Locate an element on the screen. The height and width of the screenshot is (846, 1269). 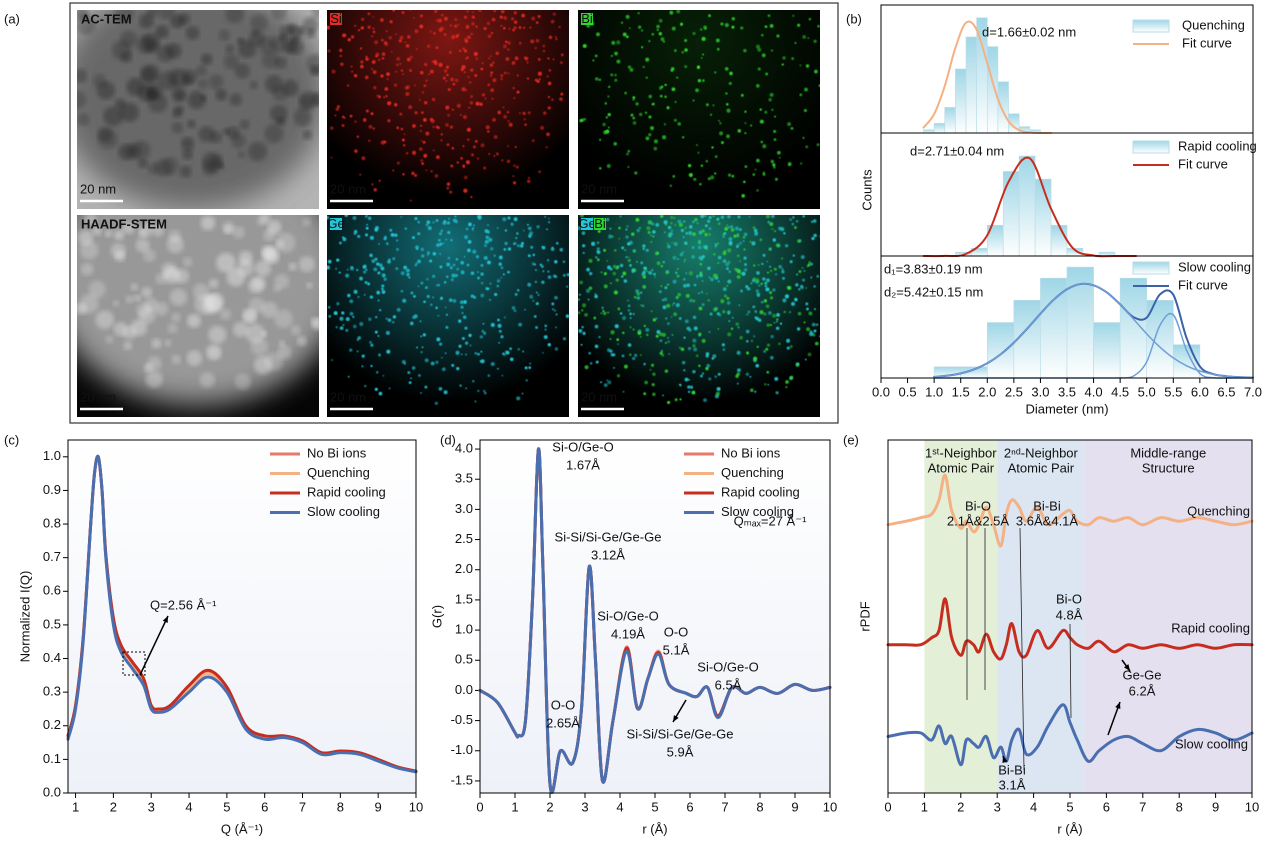
x-tick-label: 5 is located at coordinates (654, 806).